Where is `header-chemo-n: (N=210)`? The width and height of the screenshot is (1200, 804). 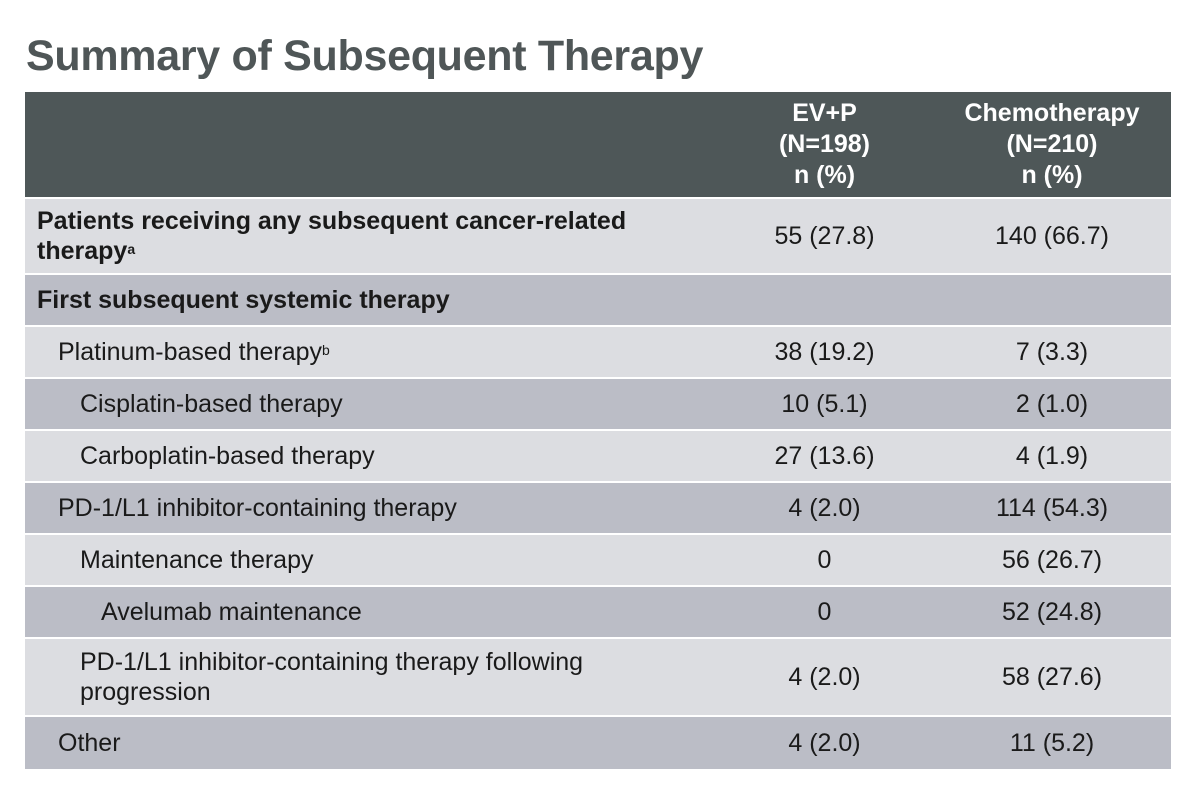 header-chemo-n: (N=210) is located at coordinates (1052, 144).